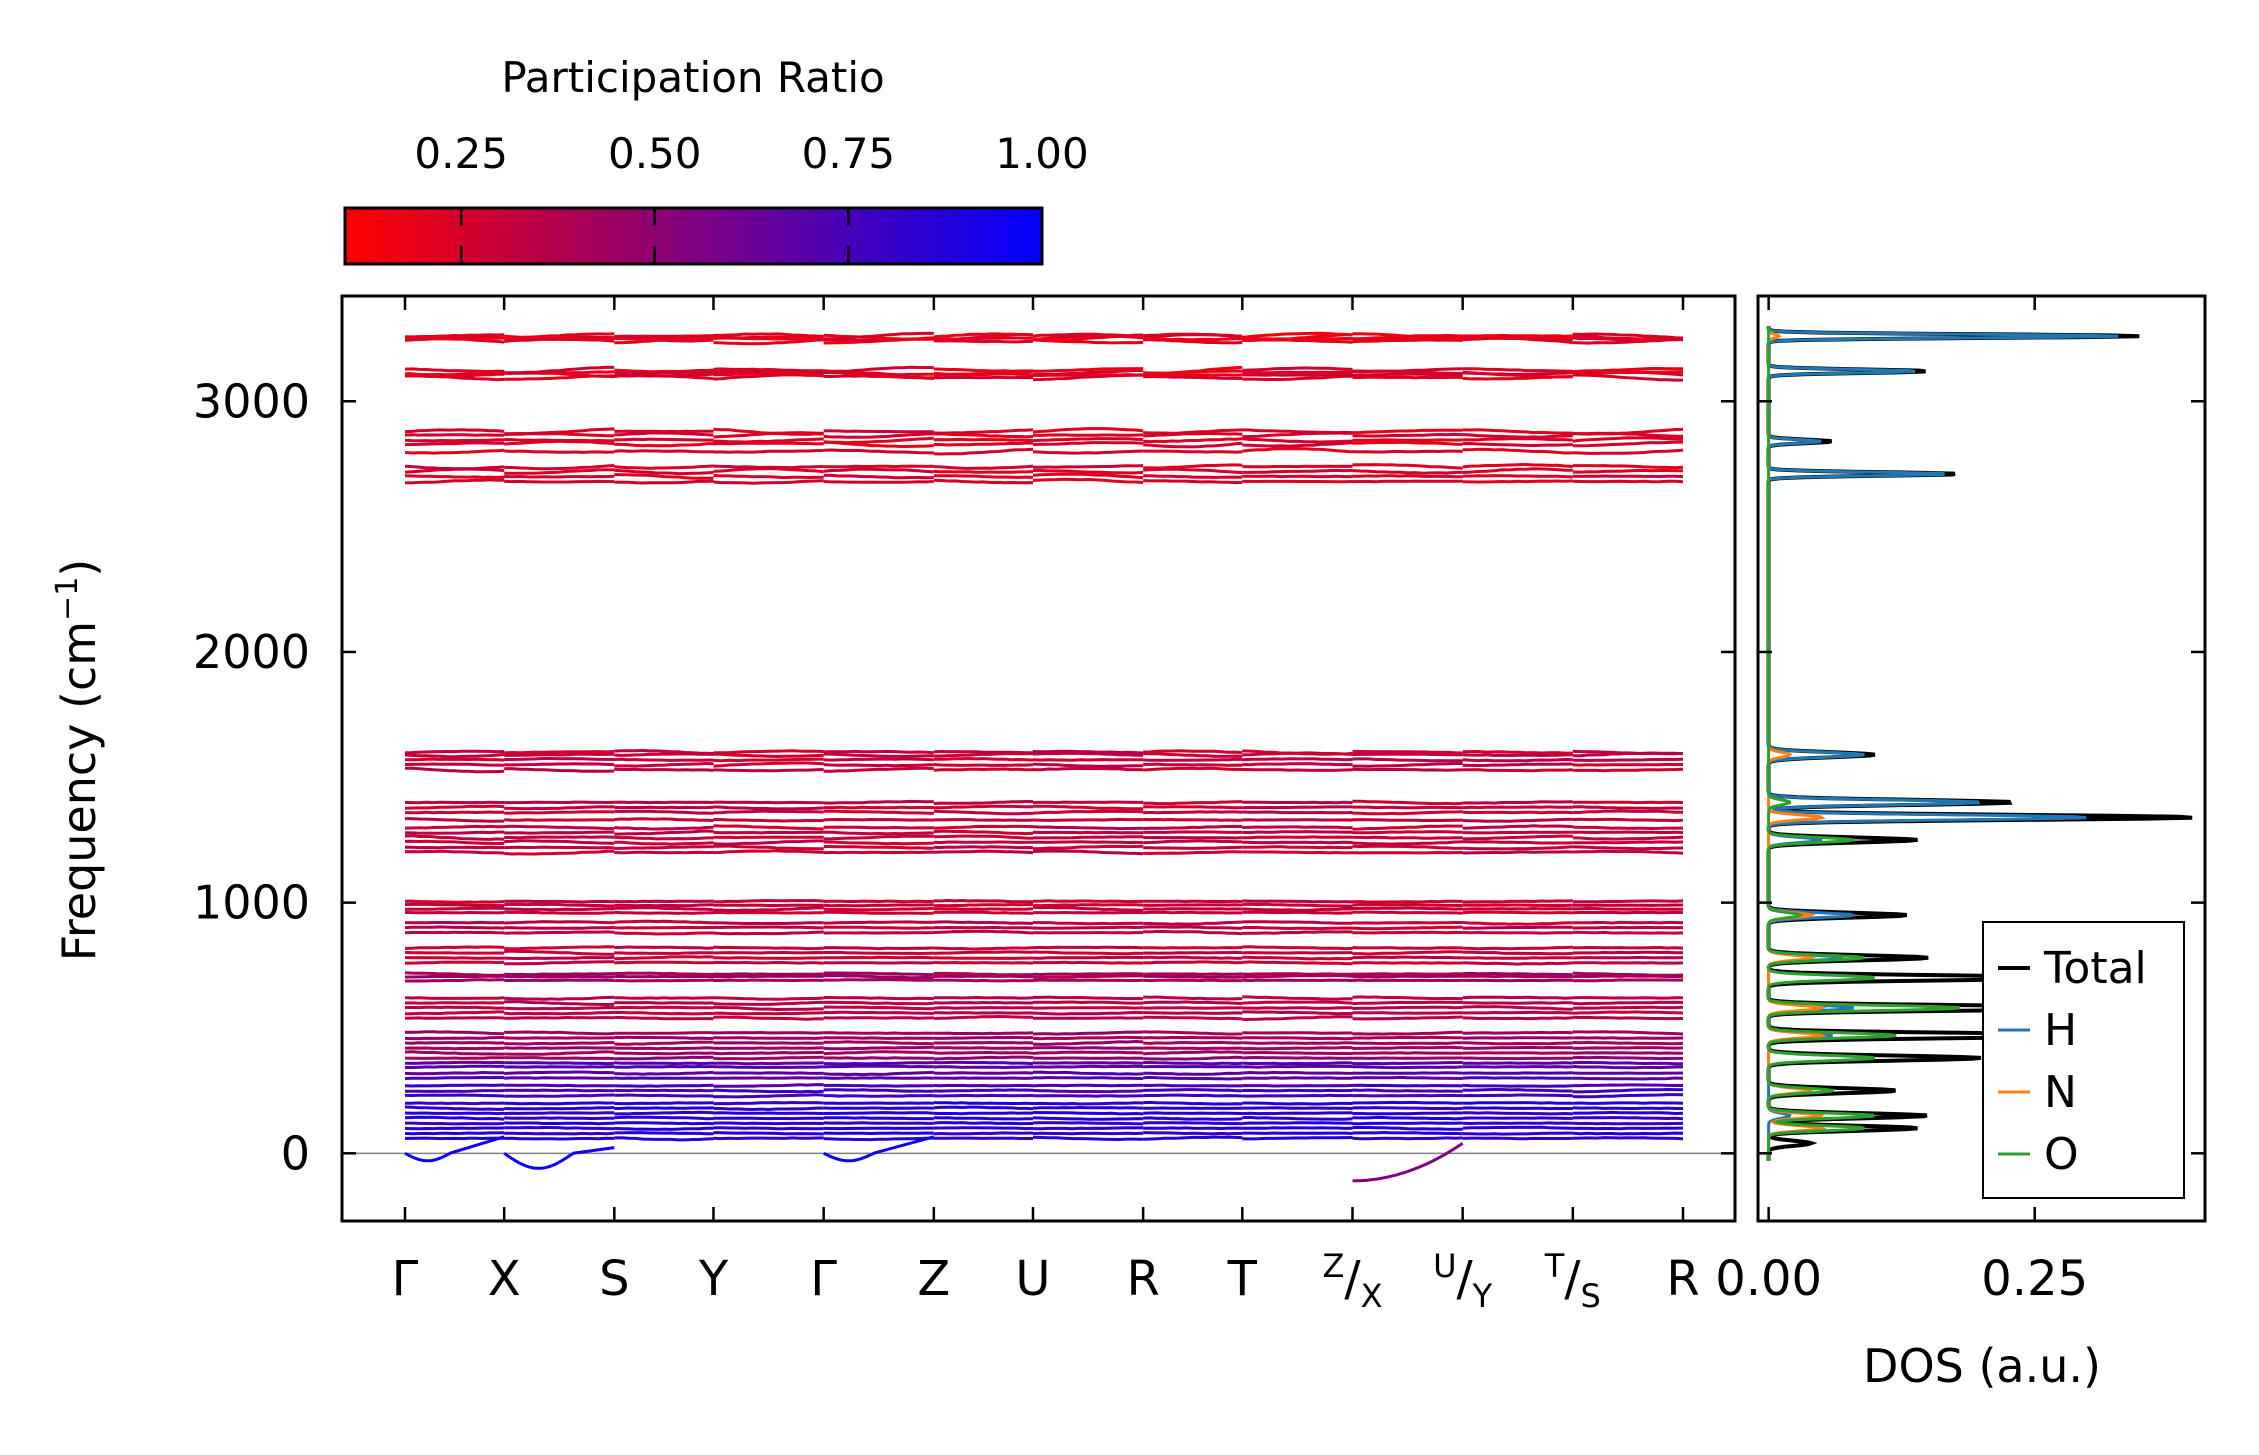  Describe the element at coordinates (2060, 1092) in the screenshot. I see `legend-label-n: N` at that location.